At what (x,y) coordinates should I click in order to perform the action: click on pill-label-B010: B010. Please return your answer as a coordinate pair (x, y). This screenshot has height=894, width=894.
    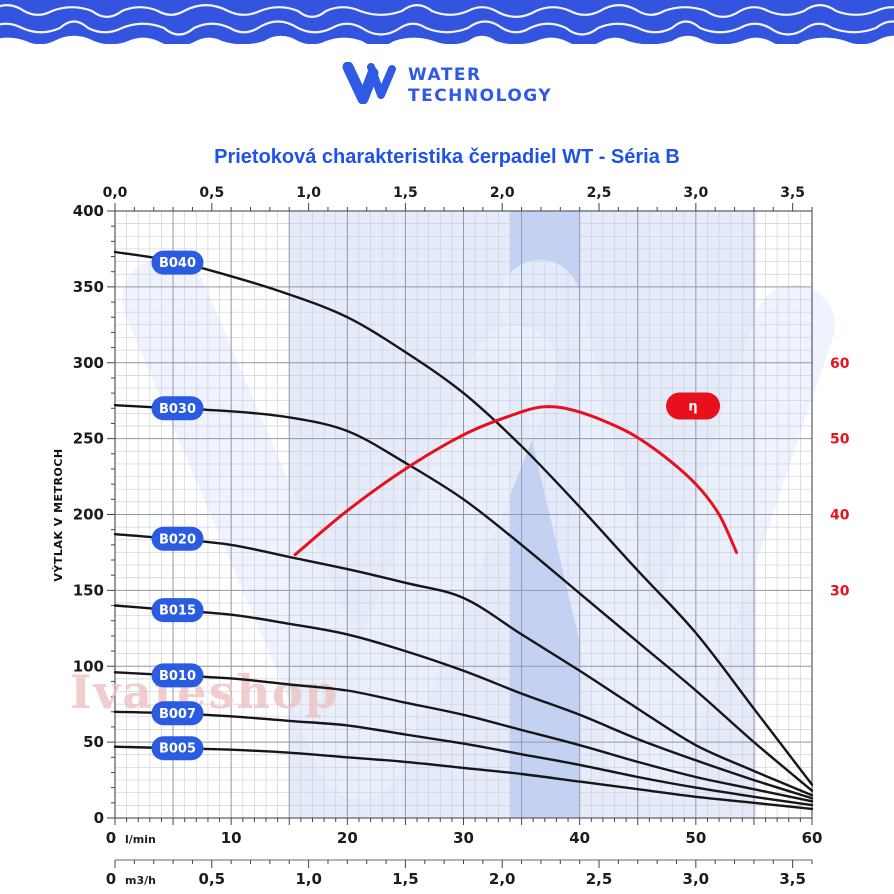
    Looking at the image, I should click on (177, 676).